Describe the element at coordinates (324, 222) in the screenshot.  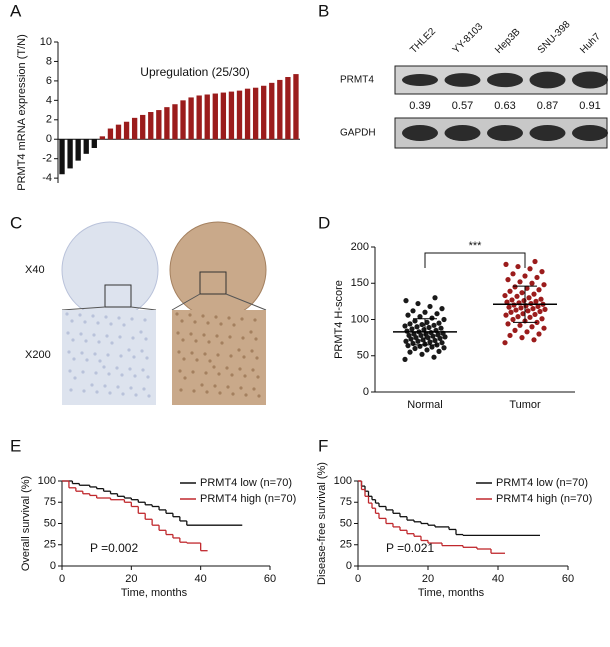
I see `panel-label: D` at that location.